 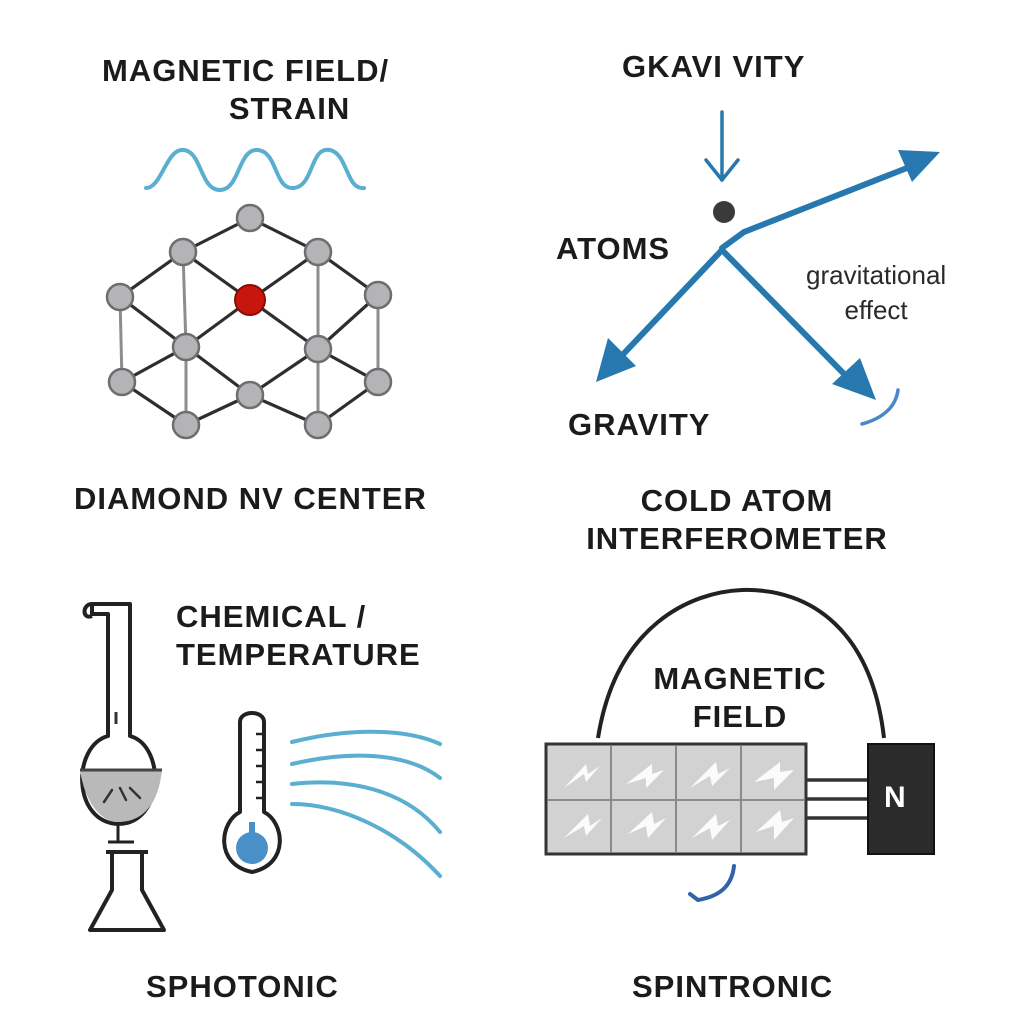 What do you see at coordinates (895, 797) in the screenshot?
I see `magnet-north-label: N` at bounding box center [895, 797].